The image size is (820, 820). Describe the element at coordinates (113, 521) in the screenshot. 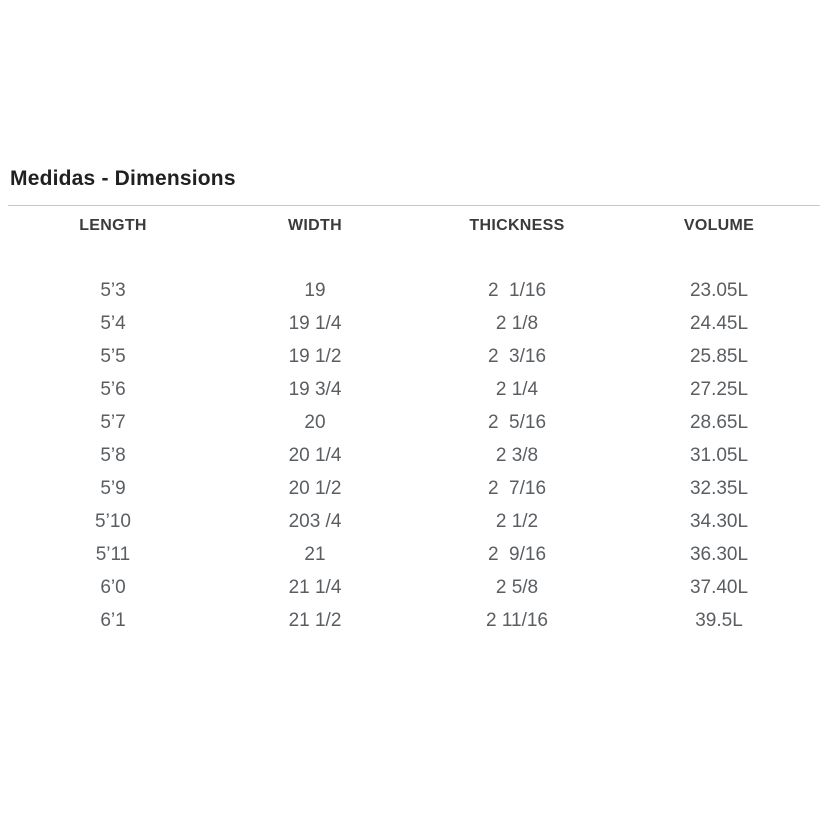

I see `table-cell: 5’10` at that location.